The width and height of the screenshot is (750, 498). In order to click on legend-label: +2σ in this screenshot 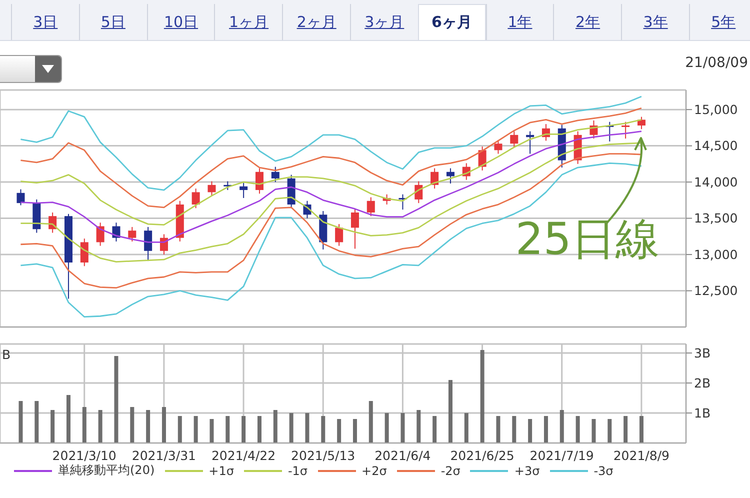, I will do `click(374, 471)`.